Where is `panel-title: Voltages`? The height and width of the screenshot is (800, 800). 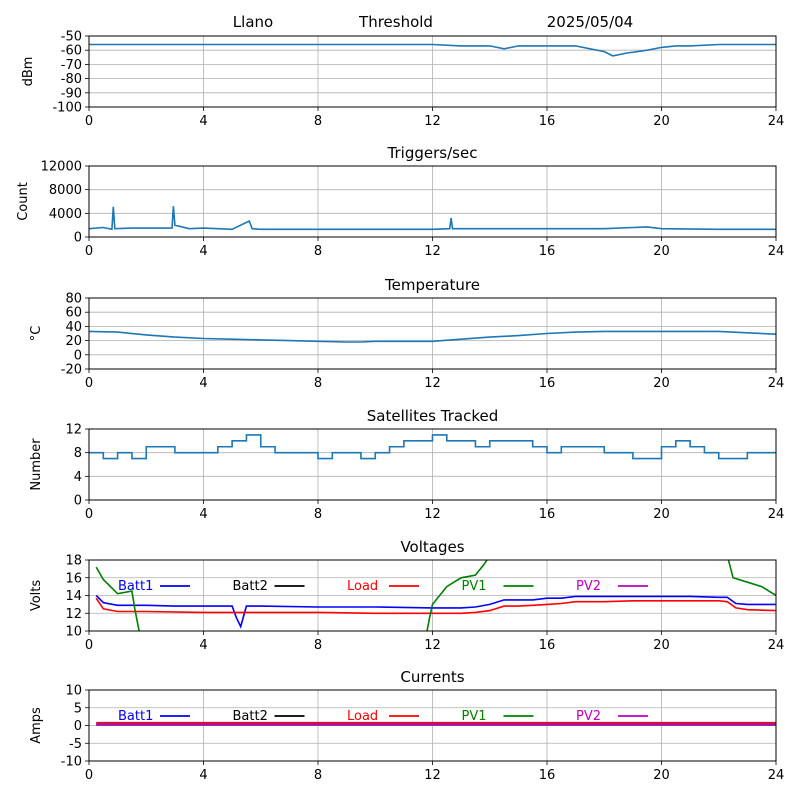
panel-title: Voltages is located at coordinates (432, 547).